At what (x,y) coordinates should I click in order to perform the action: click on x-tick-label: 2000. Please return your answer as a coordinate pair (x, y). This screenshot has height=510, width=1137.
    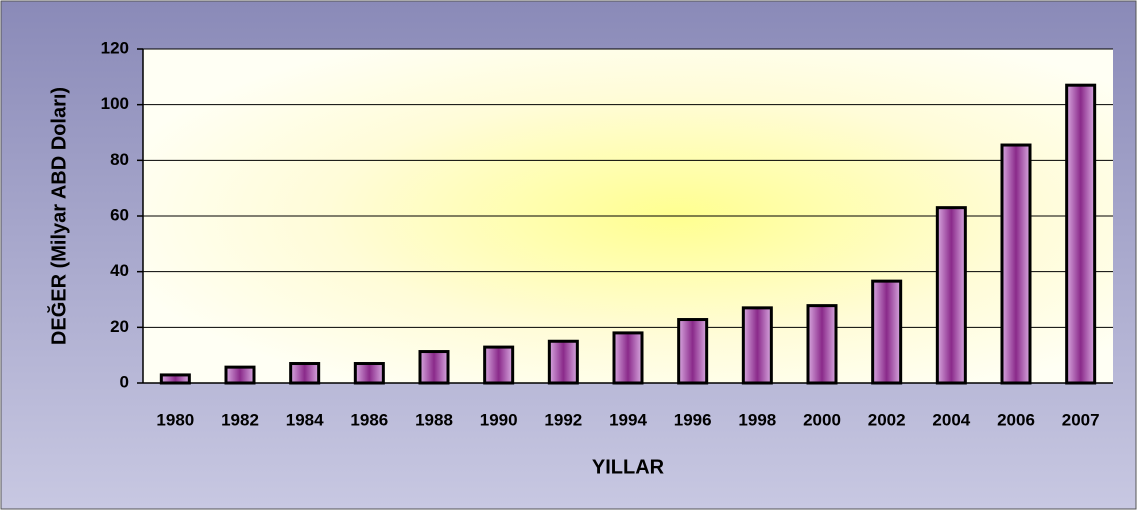
    Looking at the image, I should click on (822, 419).